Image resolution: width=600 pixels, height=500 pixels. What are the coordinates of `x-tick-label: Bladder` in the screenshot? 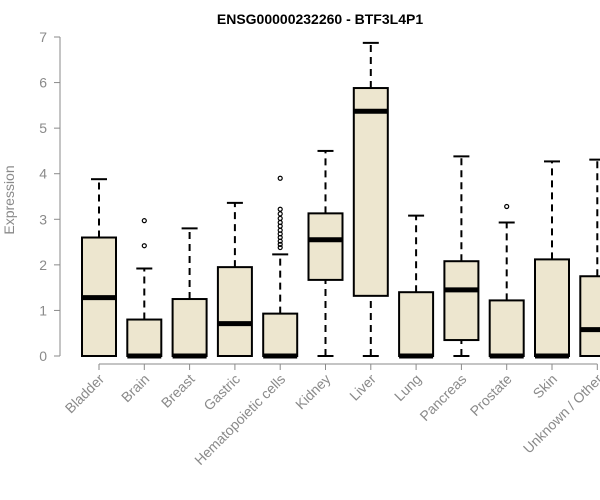 It's located at (85, 394).